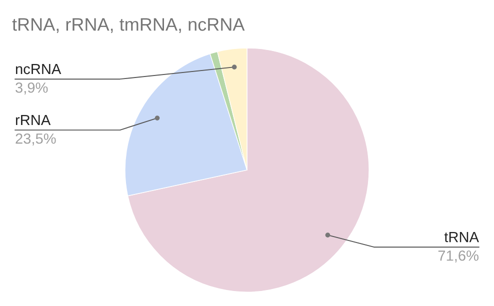 The image size is (494, 306). What do you see at coordinates (461, 237) in the screenshot?
I see `slice-label: tRNA` at bounding box center [461, 237].